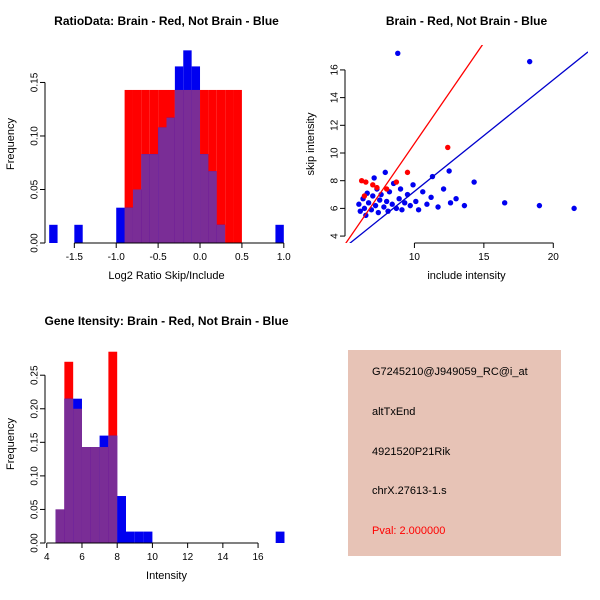  What do you see at coordinates (35, 375) in the screenshot?
I see `y-tick-label: 0.25` at bounding box center [35, 375].